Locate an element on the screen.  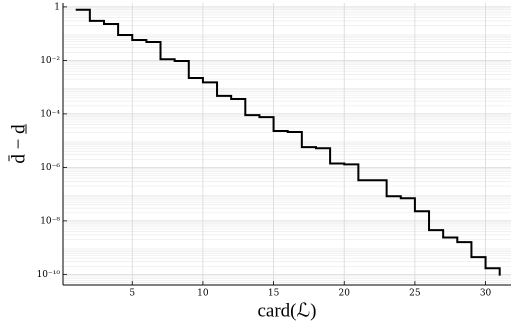
x-tick-label: 10 is located at coordinates (203, 294).